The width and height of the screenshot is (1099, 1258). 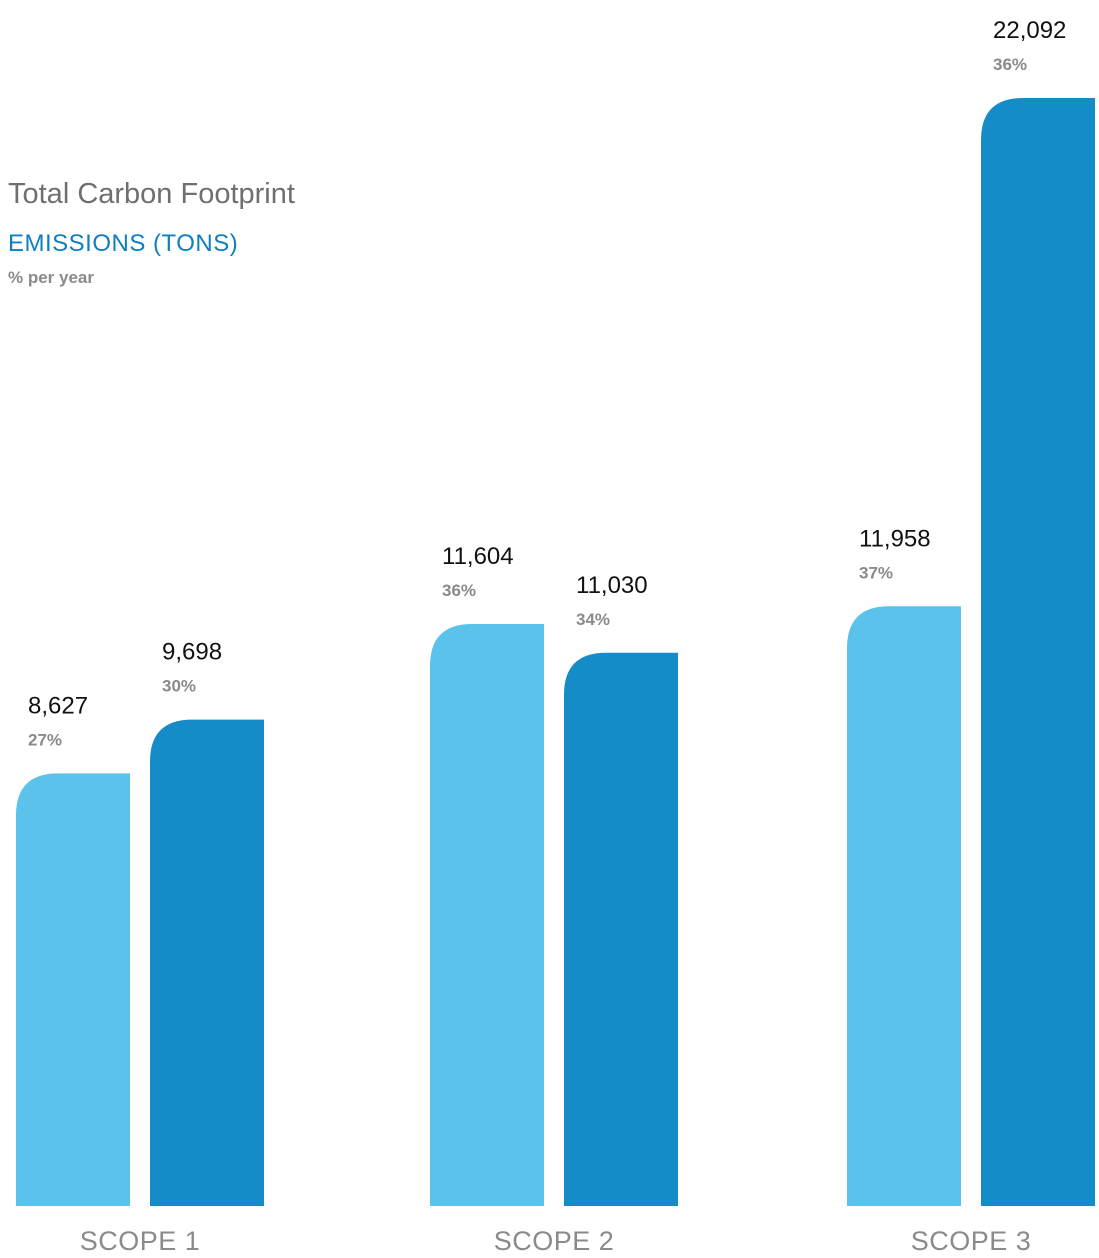 What do you see at coordinates (58, 705) in the screenshot?
I see `value-label-1-1: 8,627` at bounding box center [58, 705].